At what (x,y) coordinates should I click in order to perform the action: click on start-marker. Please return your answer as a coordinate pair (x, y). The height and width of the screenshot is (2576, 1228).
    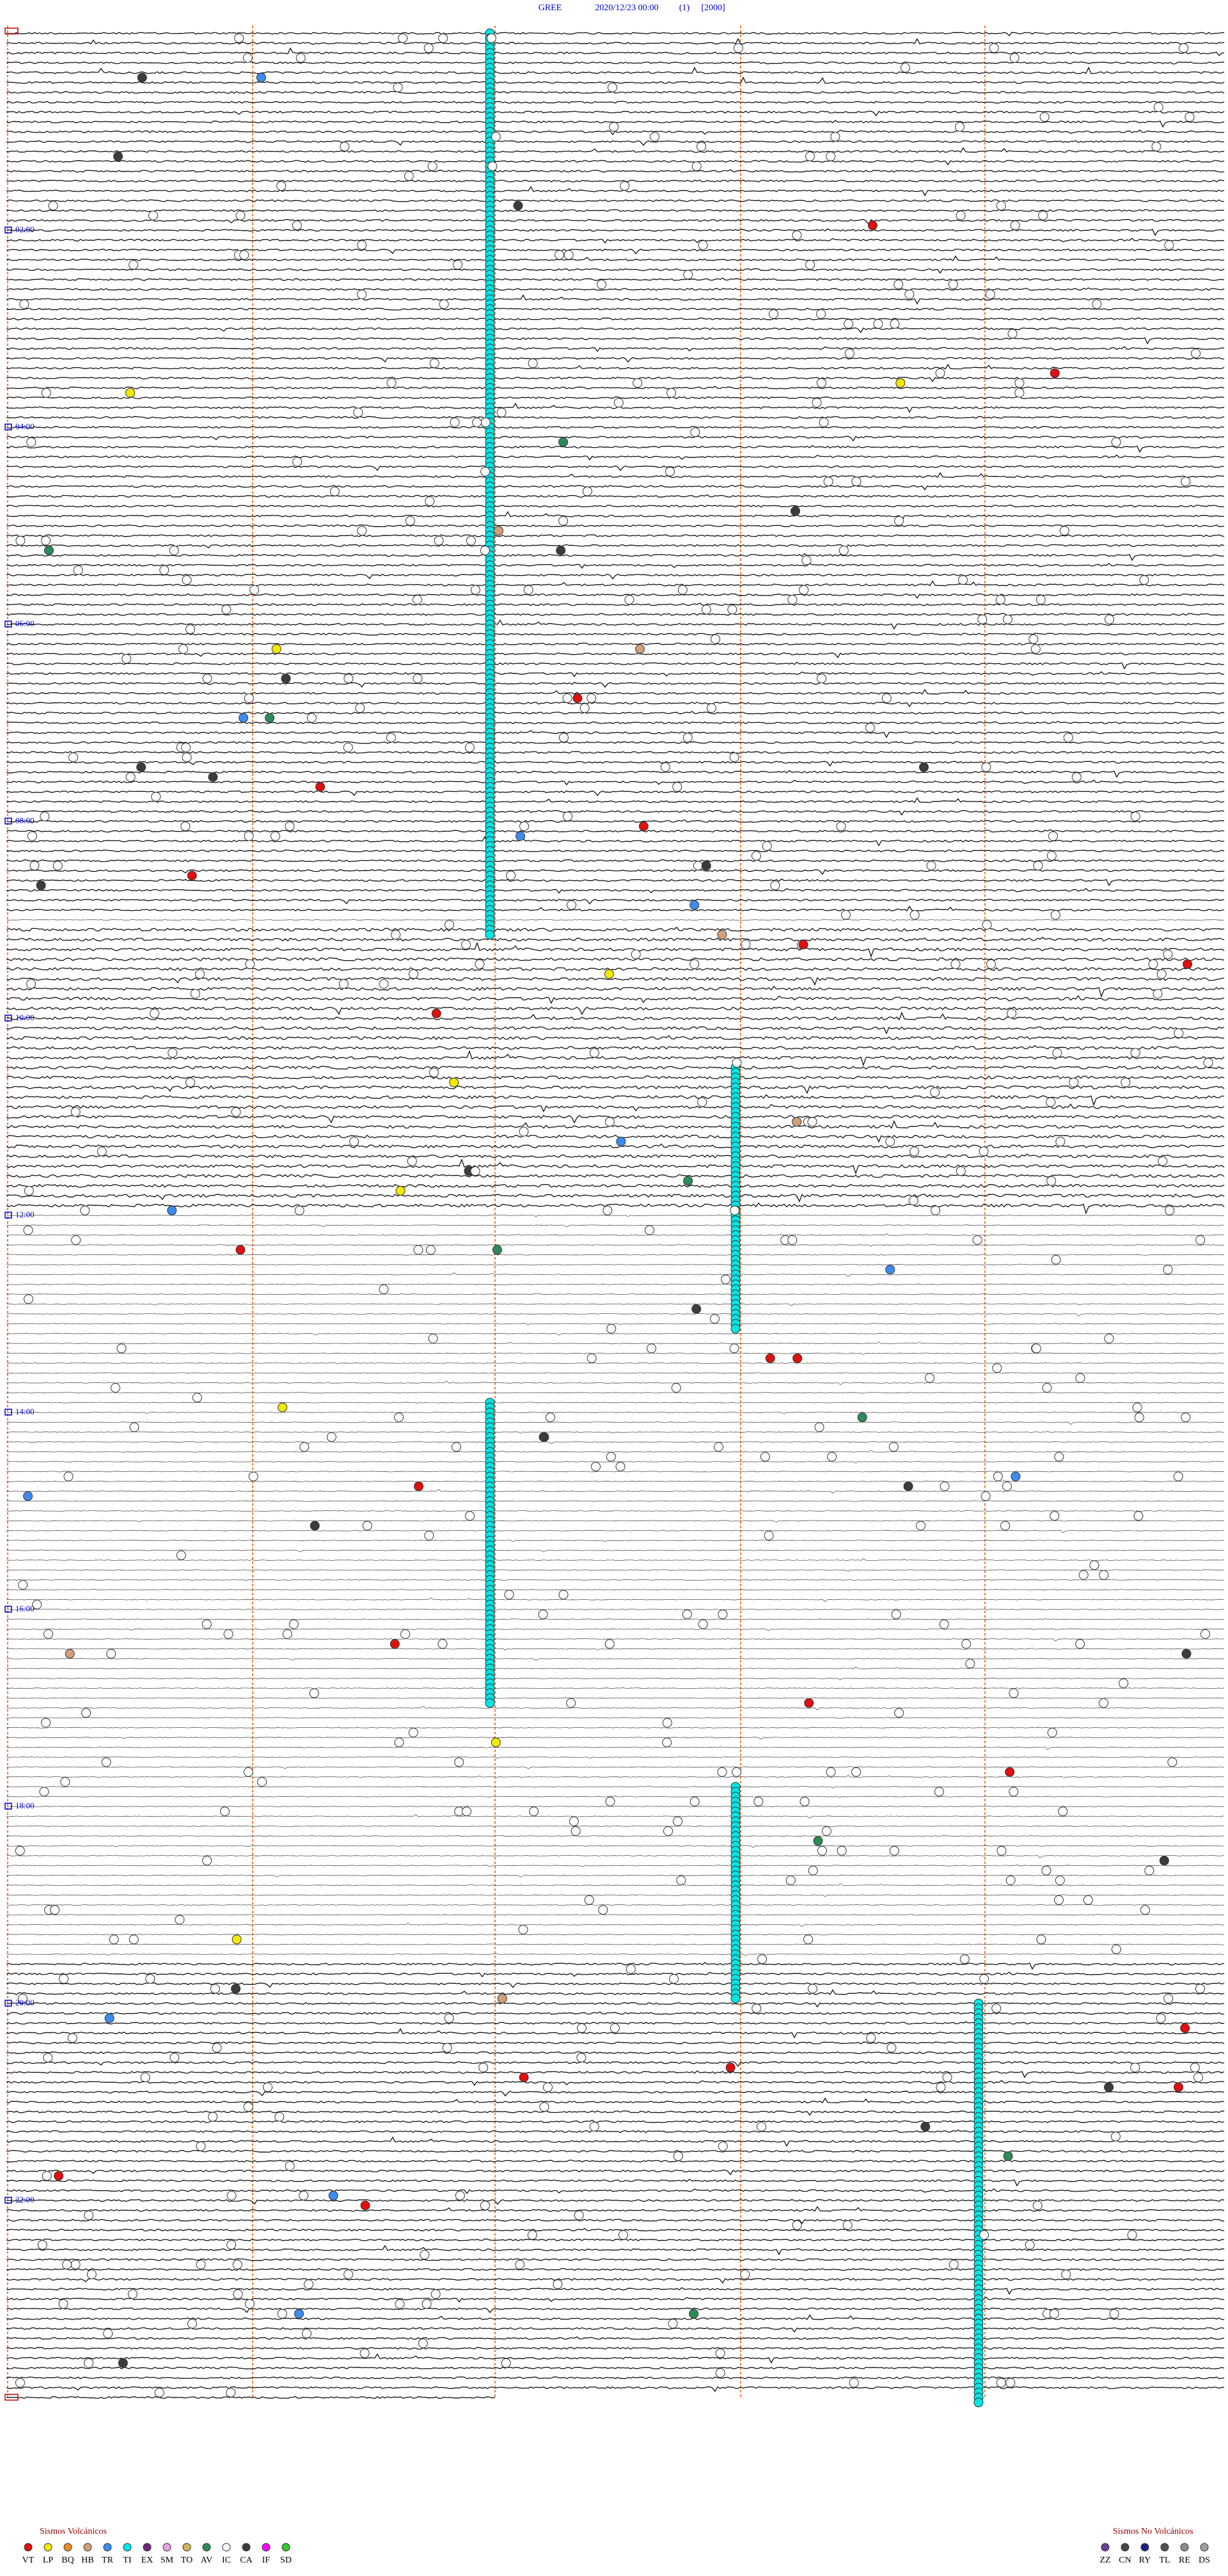
    Looking at the image, I should click on (11, 31).